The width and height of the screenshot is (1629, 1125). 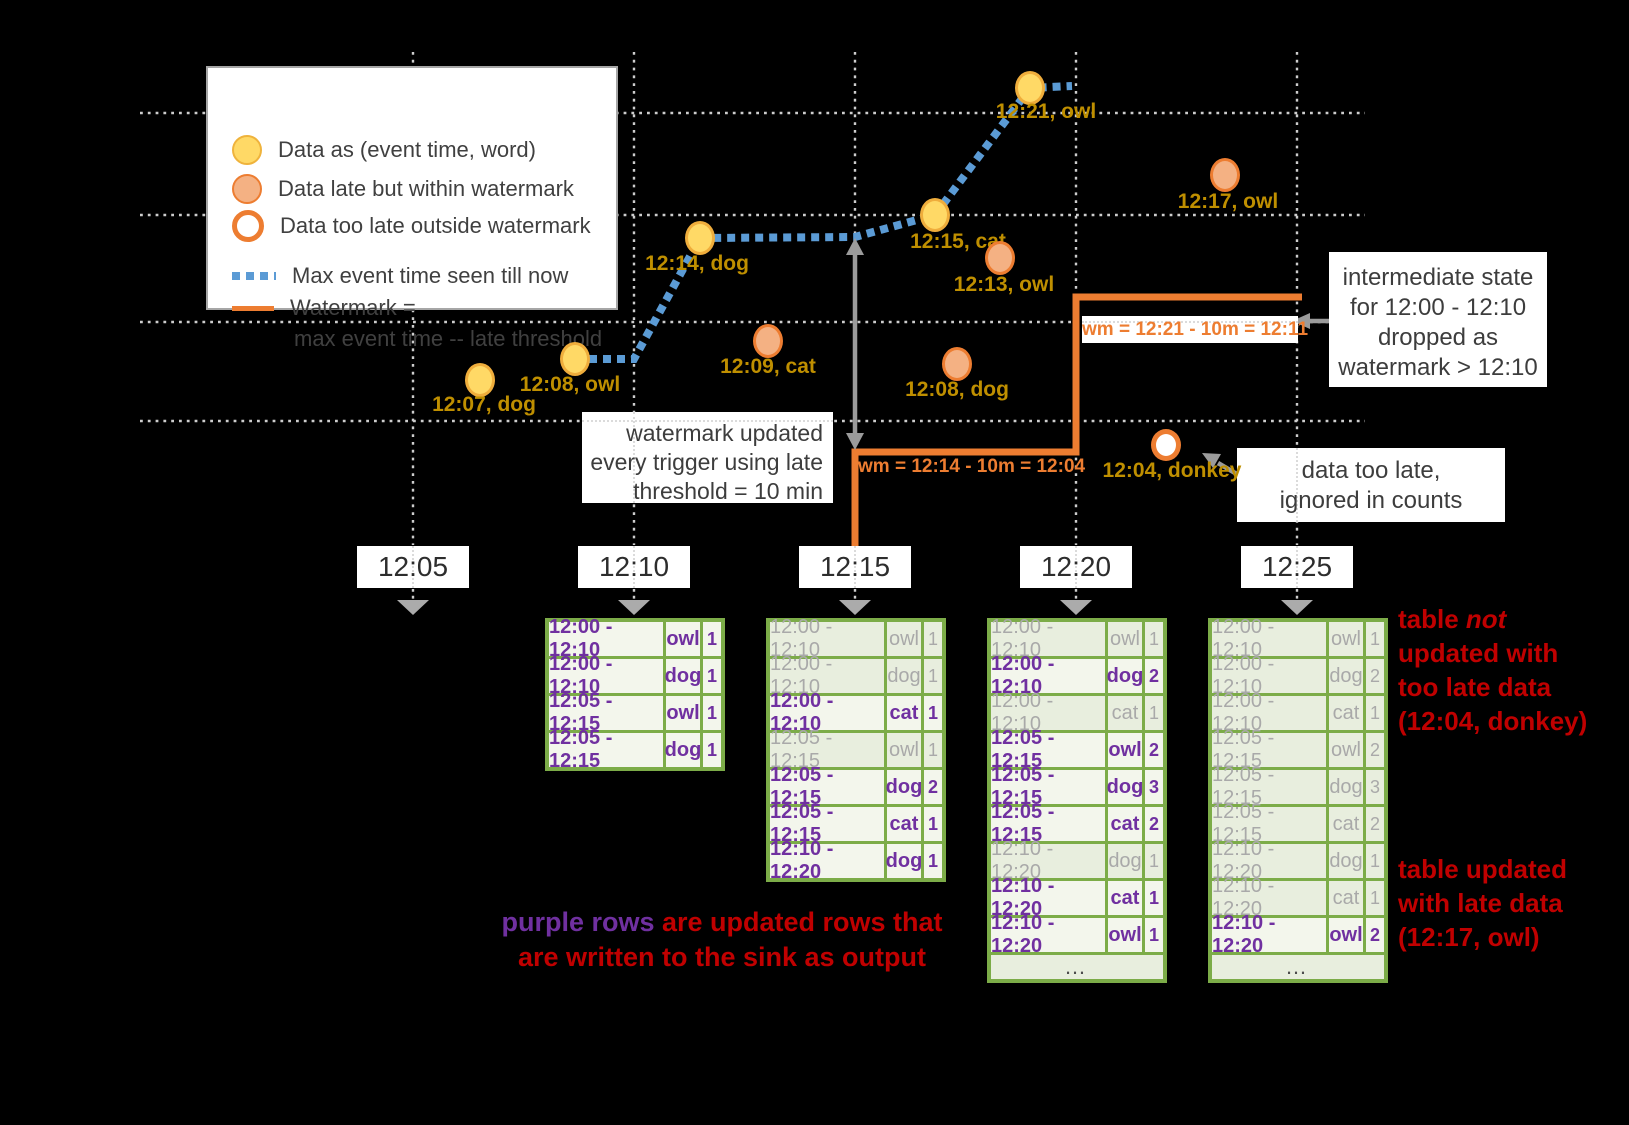 What do you see at coordinates (1483, 869) in the screenshot?
I see `note-text: table updated` at bounding box center [1483, 869].